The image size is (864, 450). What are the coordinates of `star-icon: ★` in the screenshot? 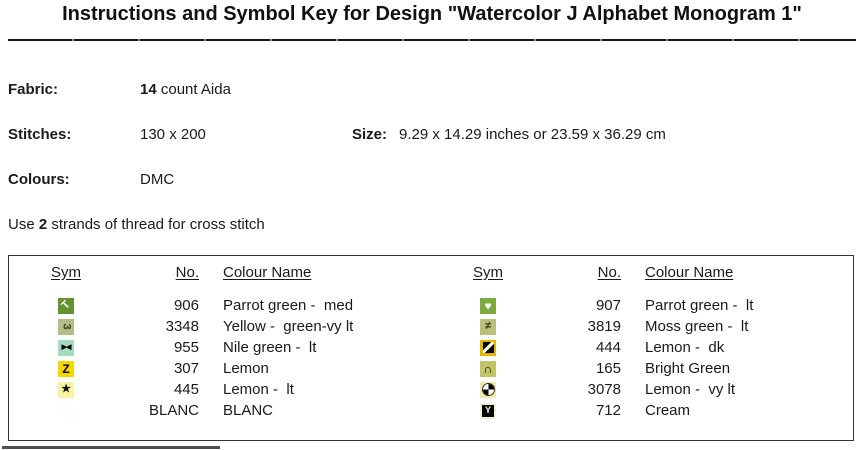 It's located at (66, 389).